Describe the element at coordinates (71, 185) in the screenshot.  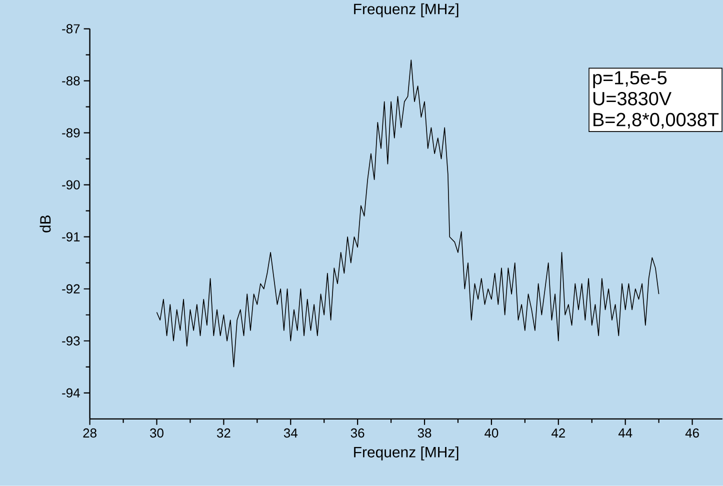
I see `y-tick-label: -90` at that location.